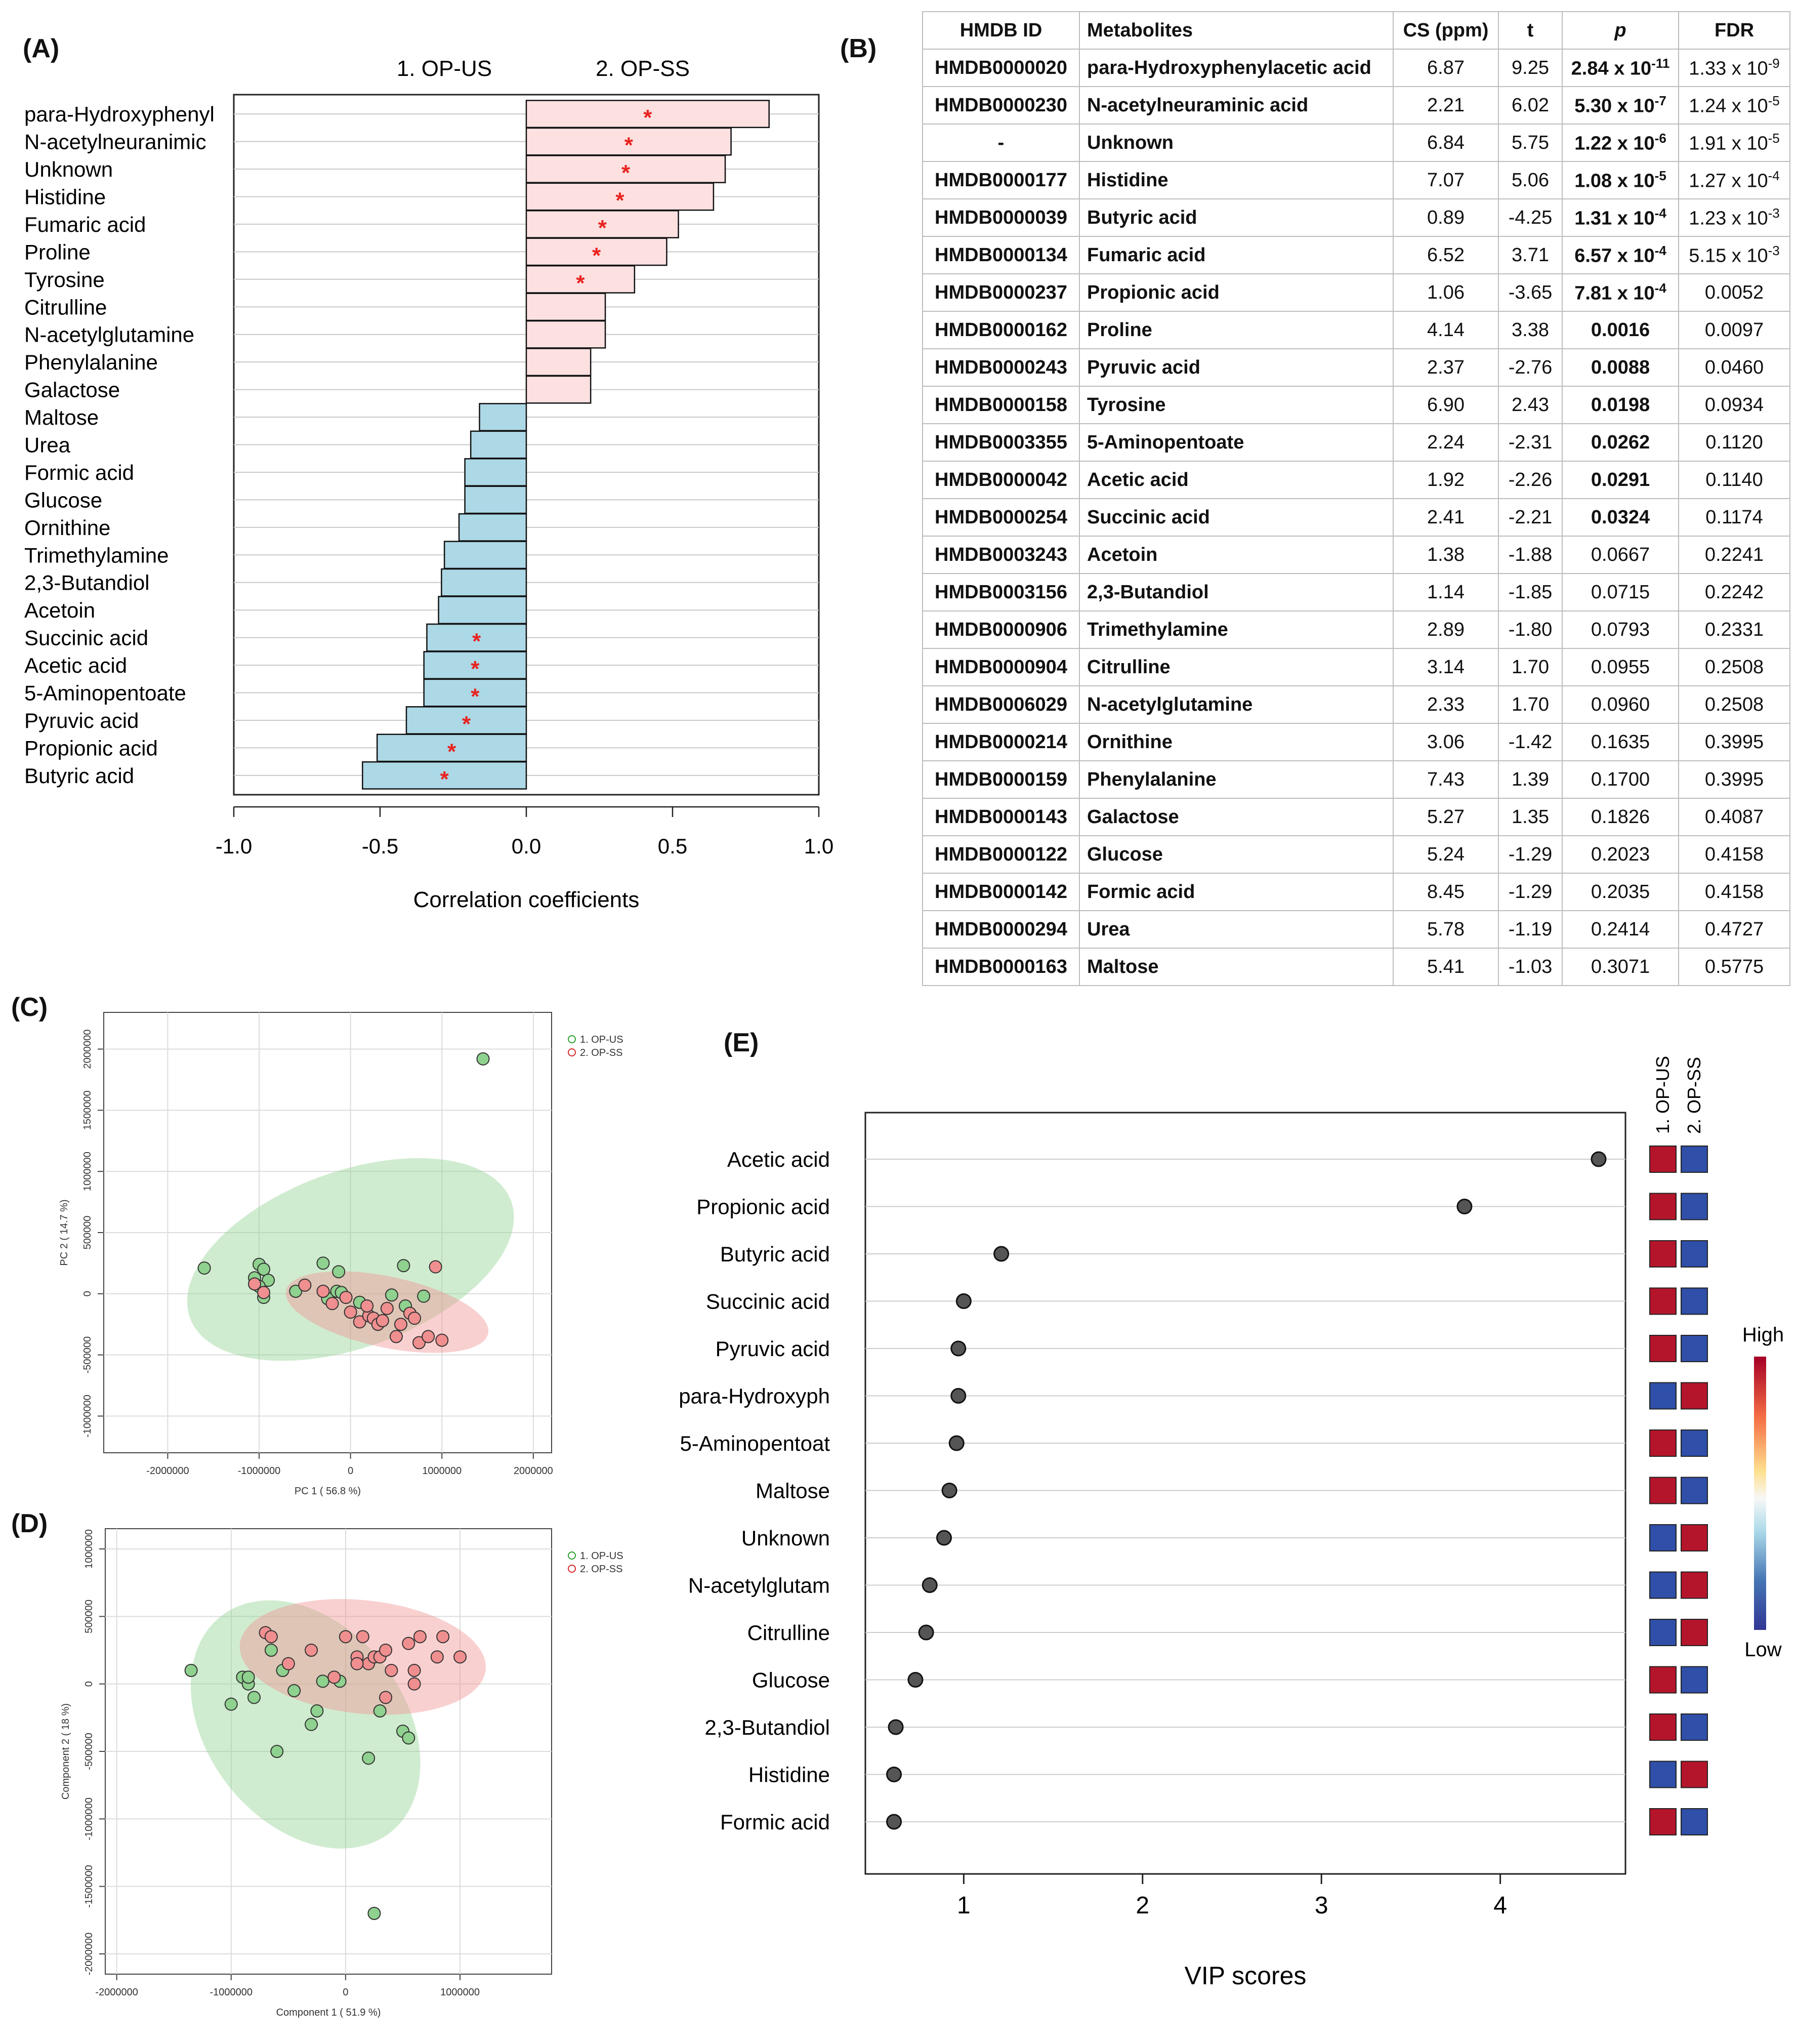 The image size is (1796, 2044). I want to click on fdr-cell: 0.3995, so click(1734, 742).